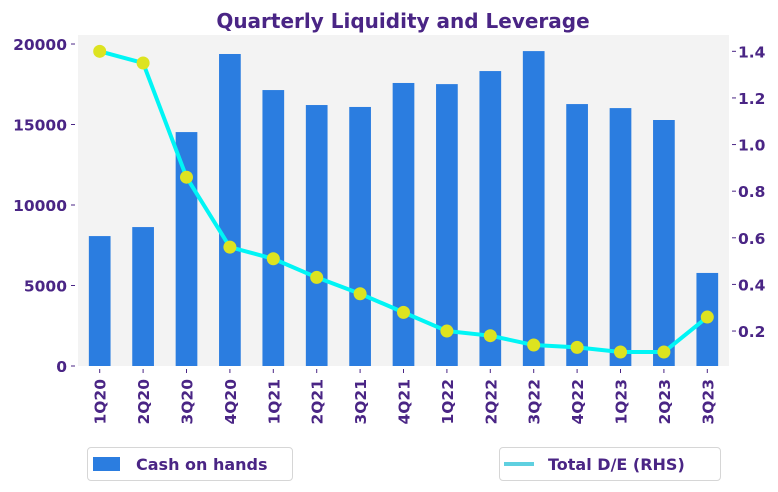 This screenshot has height=492, width=778. What do you see at coordinates (664, 243) in the screenshot?
I see `bar-2Q23` at bounding box center [664, 243].